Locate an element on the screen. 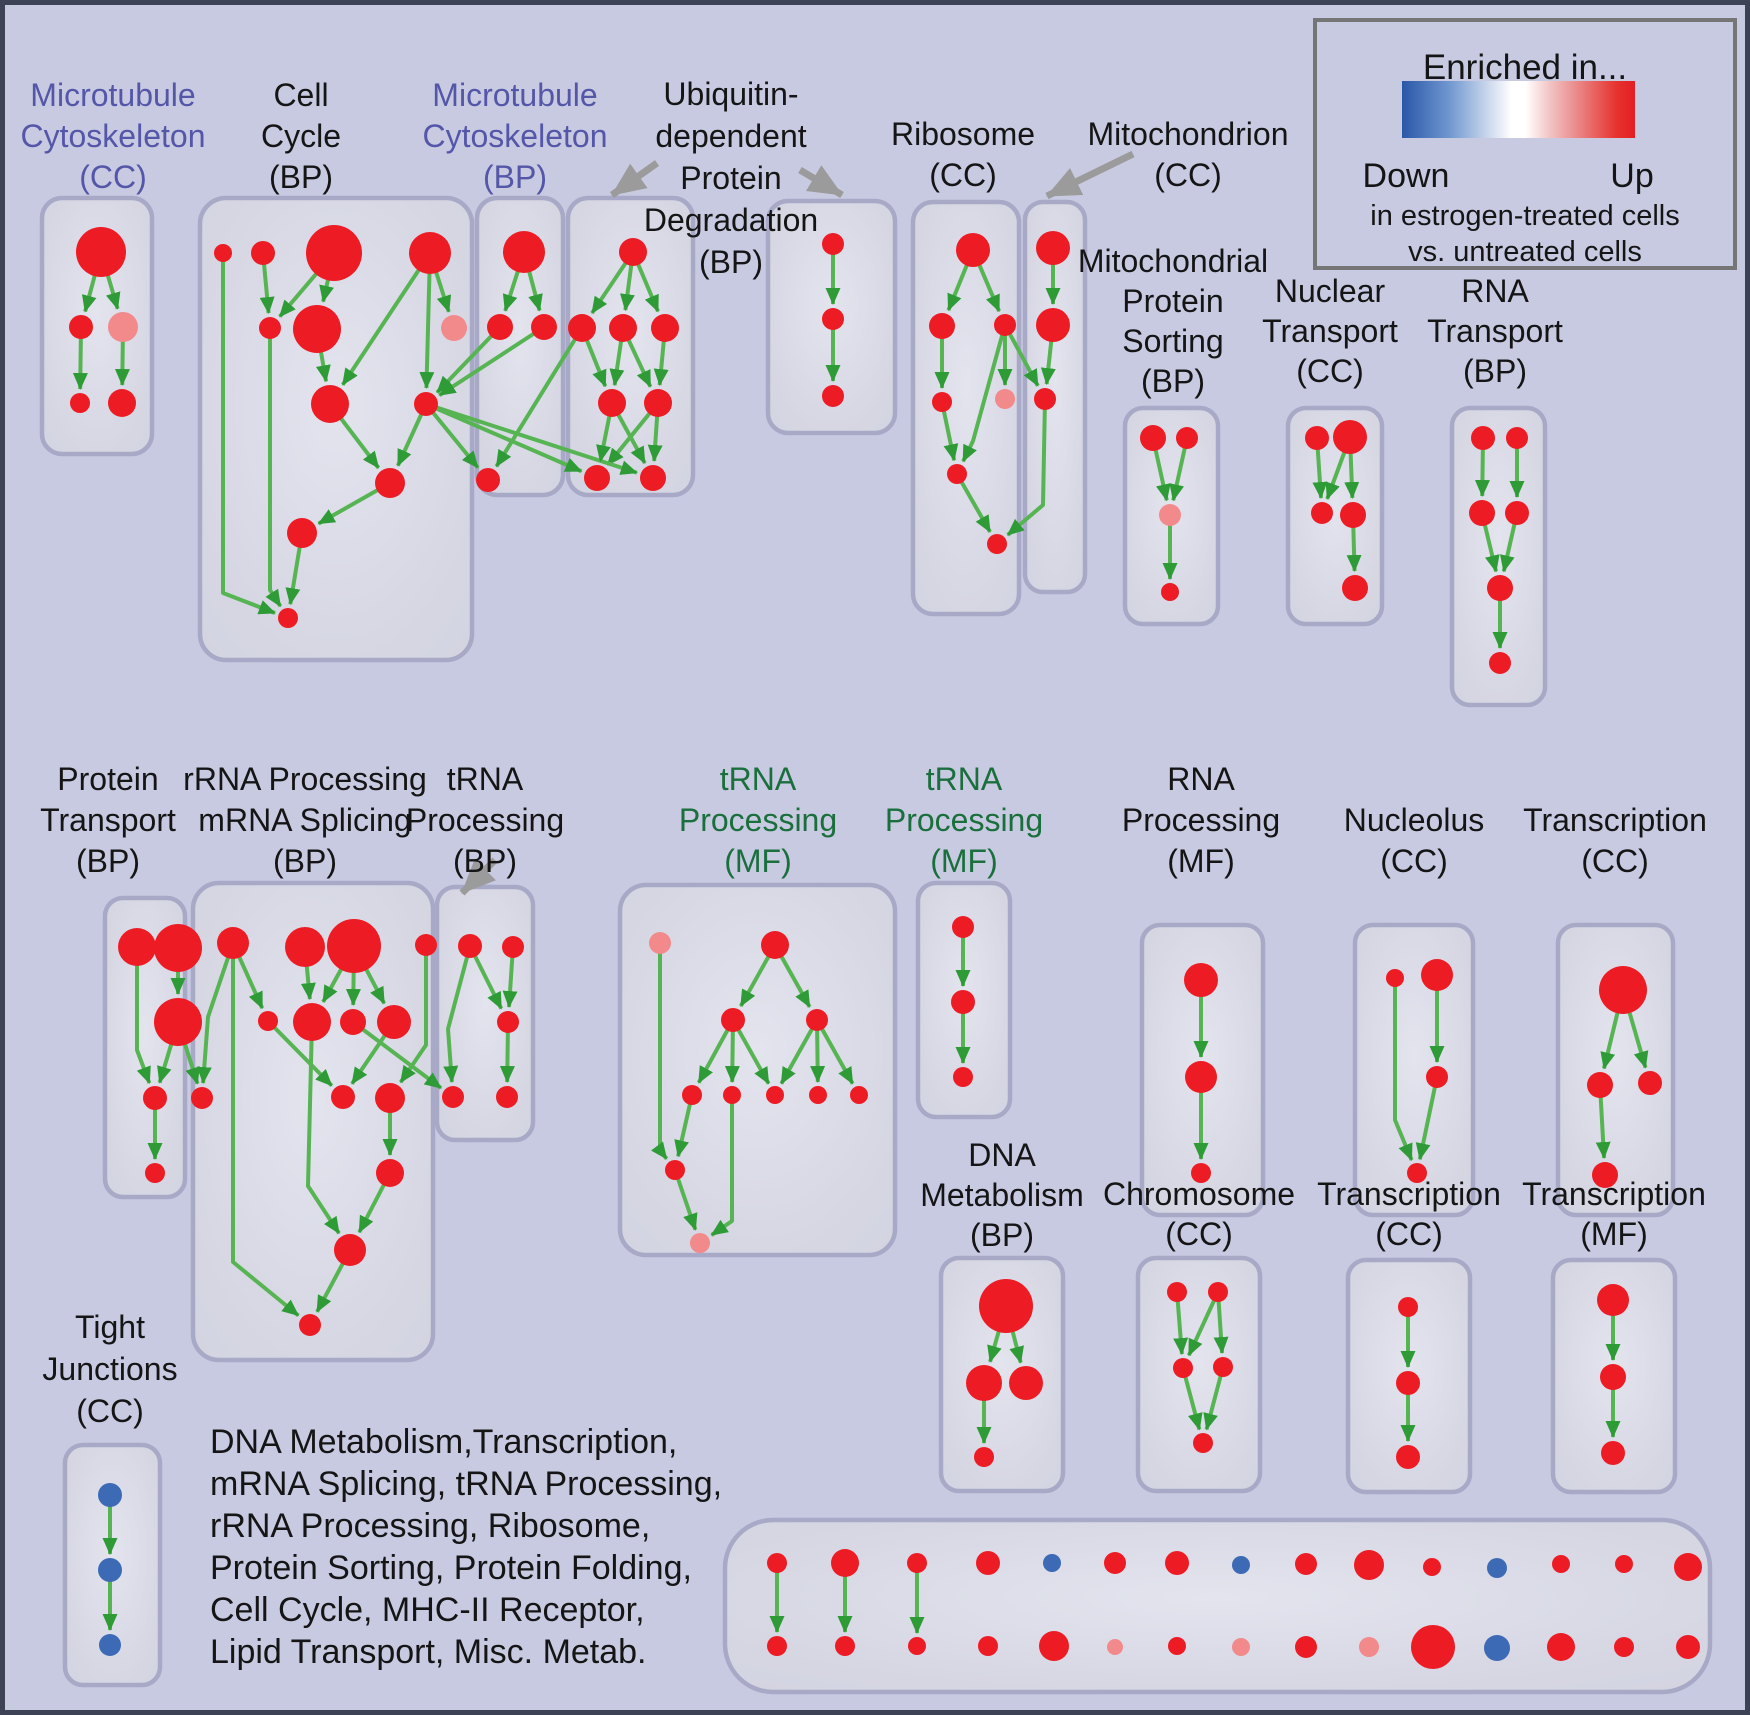  node-rt5 is located at coordinates (1500, 663).